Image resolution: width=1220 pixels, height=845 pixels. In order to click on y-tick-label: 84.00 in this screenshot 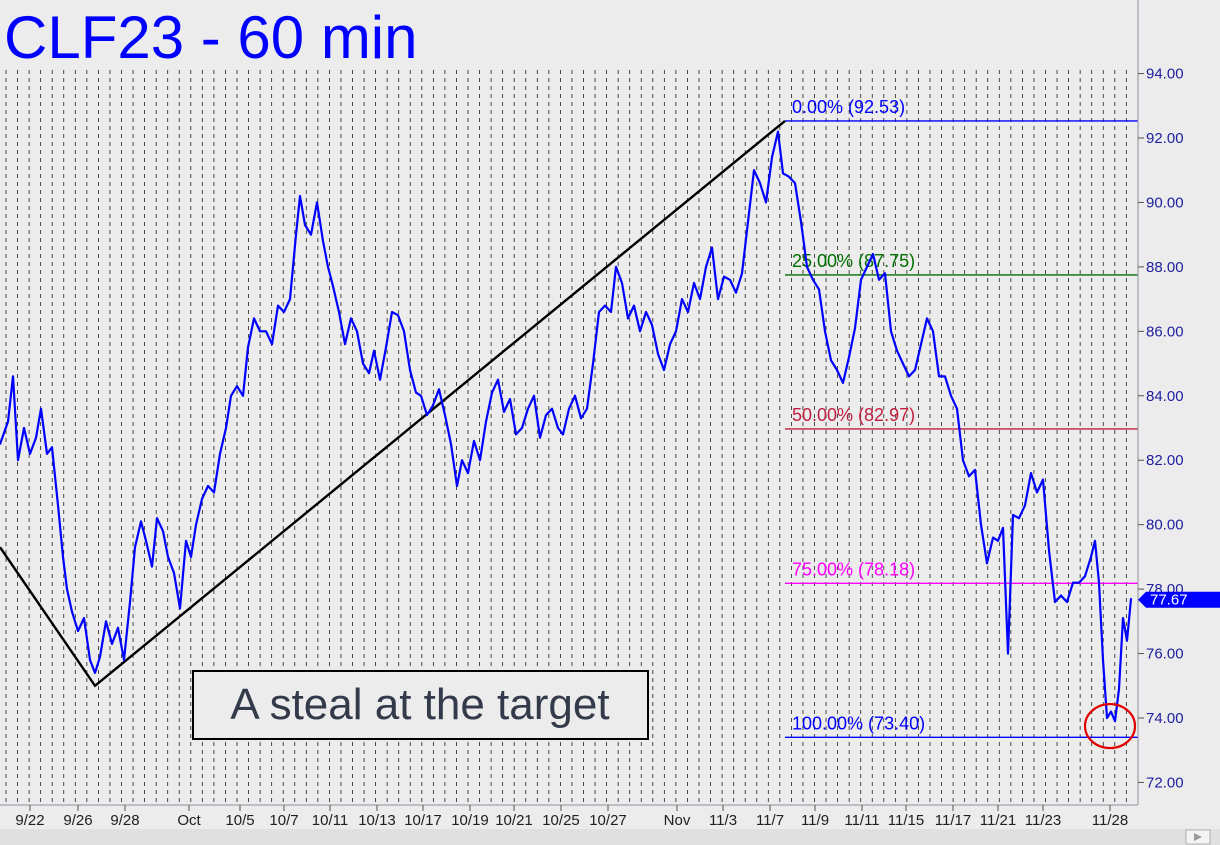, I will do `click(1165, 396)`.